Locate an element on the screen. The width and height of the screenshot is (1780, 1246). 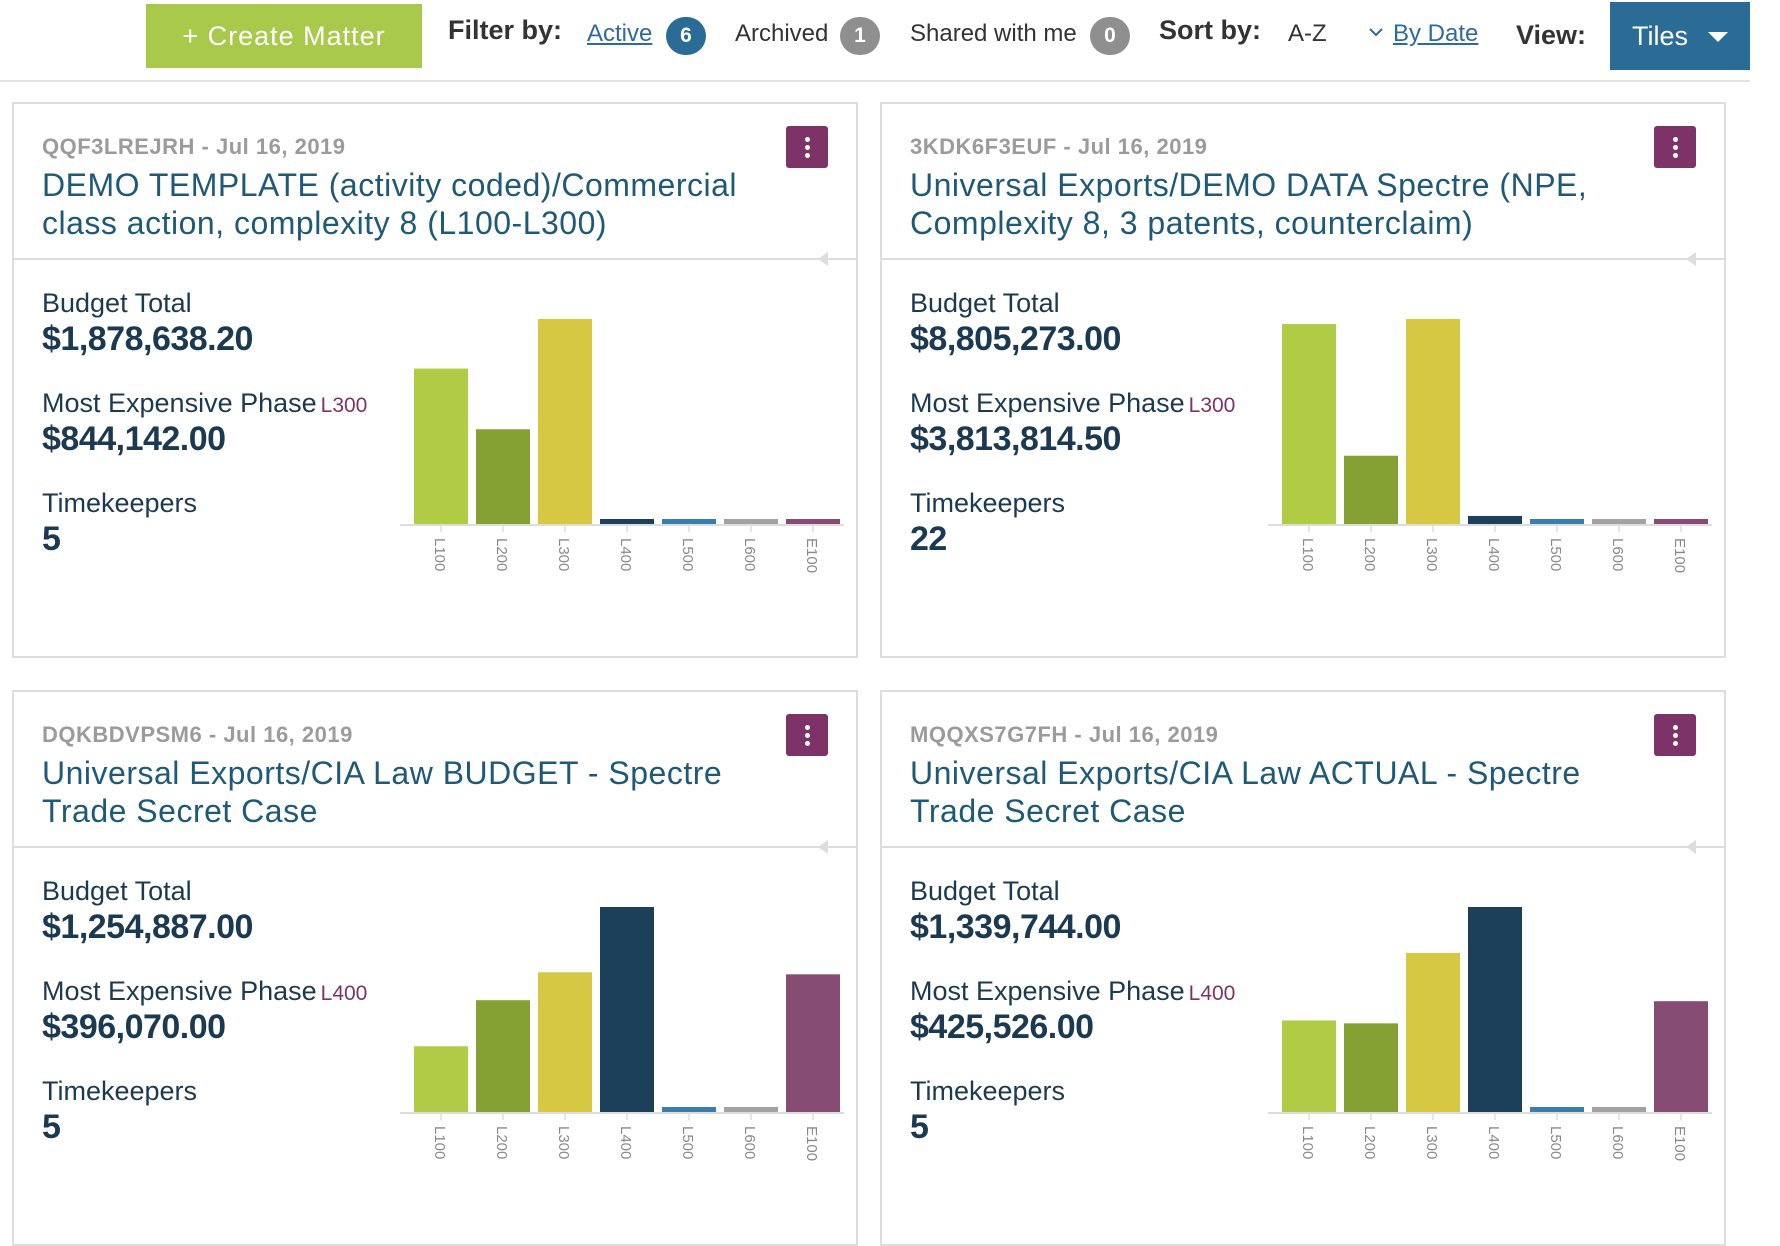
create-matter-button: + Create Matter is located at coordinates (284, 36).